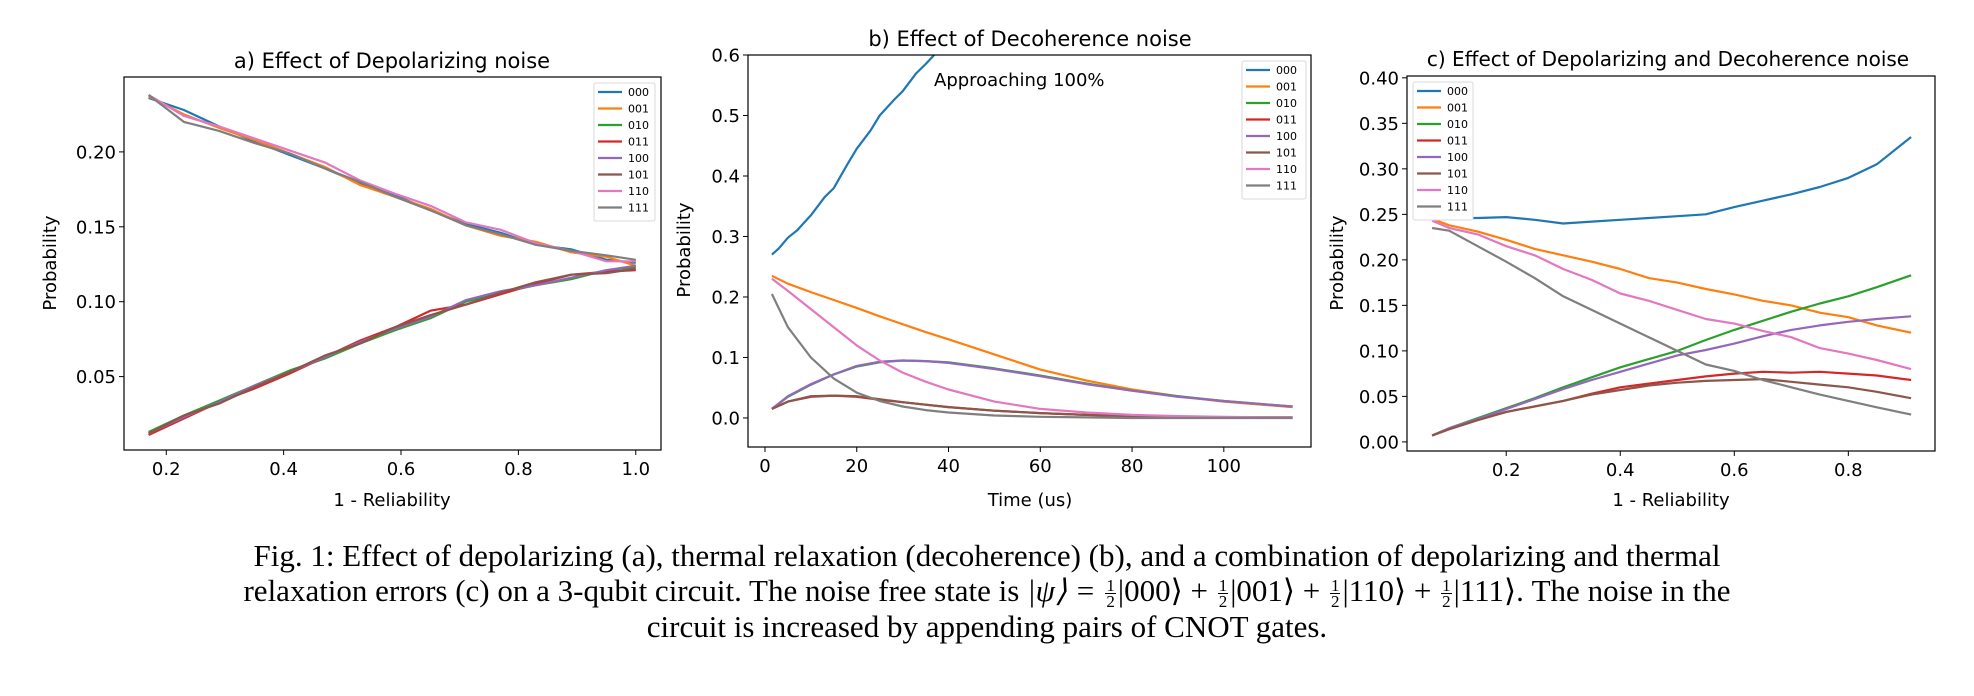 Image resolution: width=1974 pixels, height=696 pixels. I want to click on ket-000: |000⟩ +, so click(1166, 590).